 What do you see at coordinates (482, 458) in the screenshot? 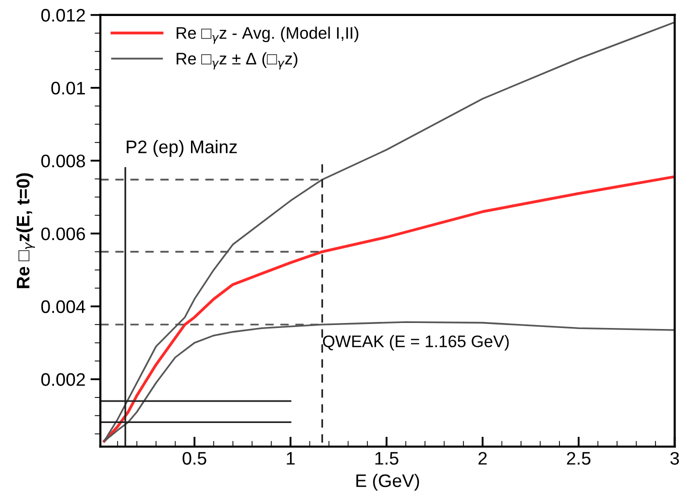
I see `x-tick-label: 2` at bounding box center [482, 458].